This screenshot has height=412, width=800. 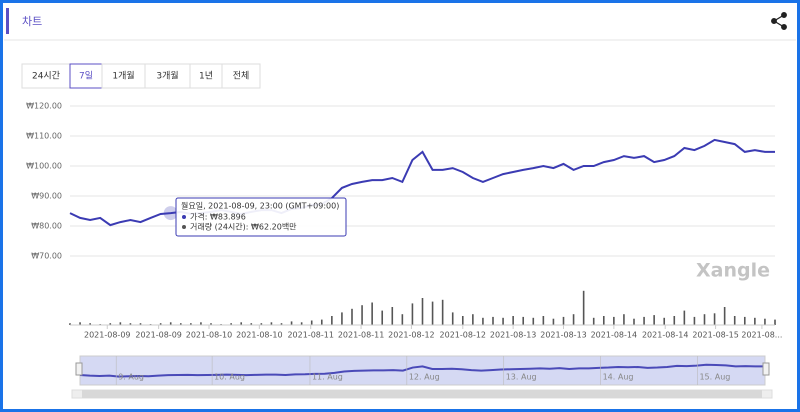 I want to click on tab-label: 전체, so click(x=241, y=76).